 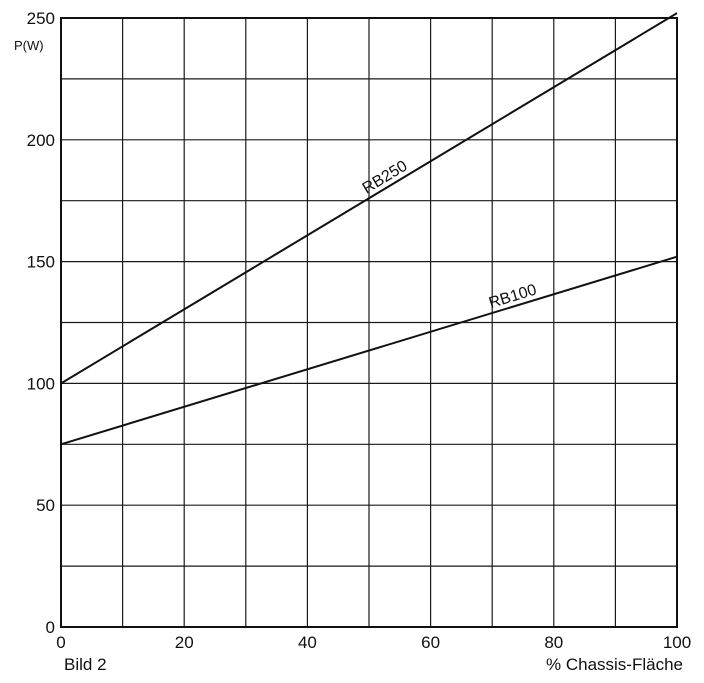 What do you see at coordinates (41, 18) in the screenshot?
I see `y-tick-label: 250` at bounding box center [41, 18].